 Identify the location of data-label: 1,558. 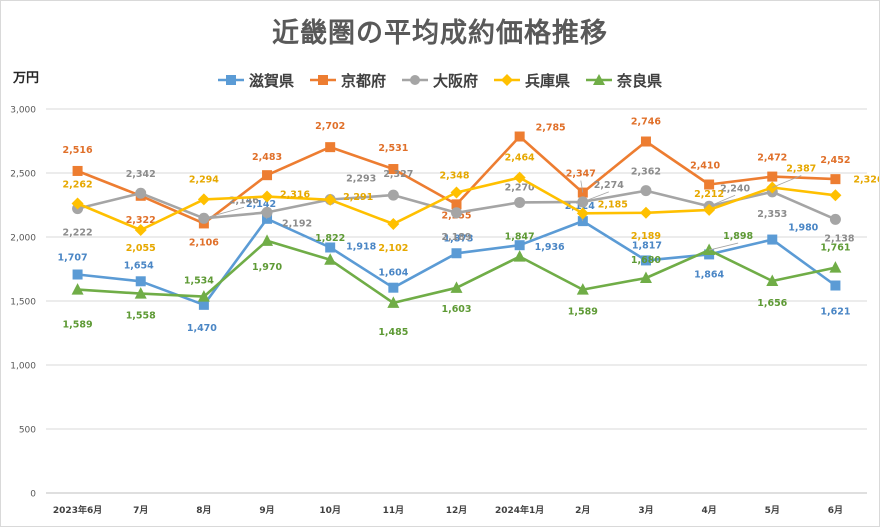
(141, 316).